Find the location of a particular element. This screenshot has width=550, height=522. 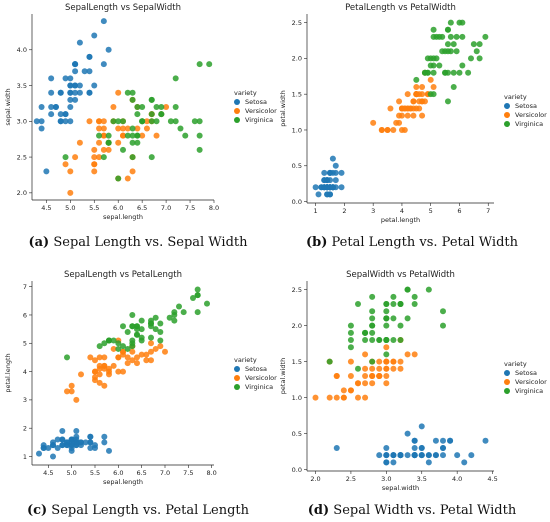

caption-text: Sepal Length vs. Petal Length is located at coordinates (148, 510).